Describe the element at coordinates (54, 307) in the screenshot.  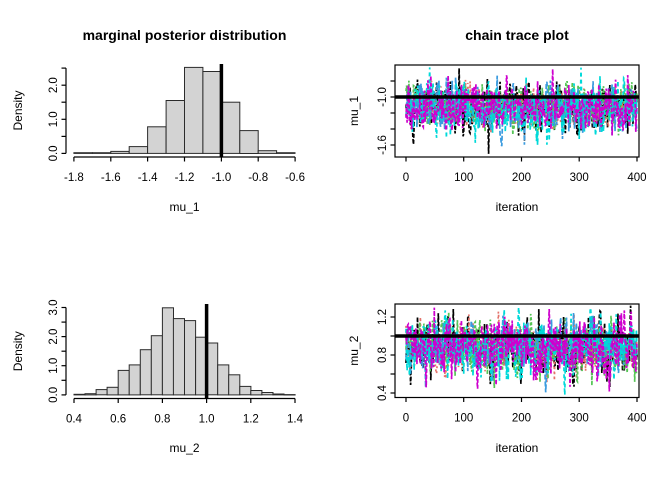
I see `y-axis-tick-label: 3.0` at that location.